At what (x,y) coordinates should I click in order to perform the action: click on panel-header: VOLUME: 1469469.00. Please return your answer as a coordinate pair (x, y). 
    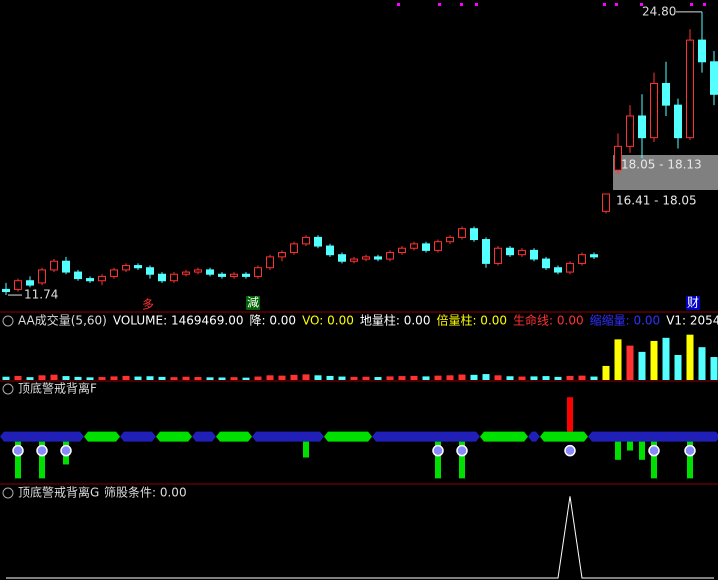
    Looking at the image, I should click on (178, 321).